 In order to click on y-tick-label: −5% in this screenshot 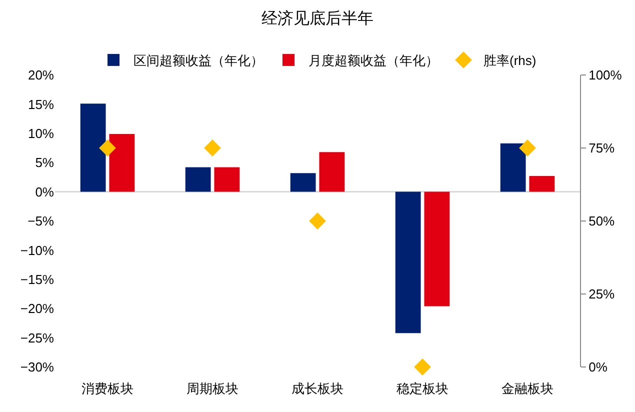, I will do `click(41, 221)`.